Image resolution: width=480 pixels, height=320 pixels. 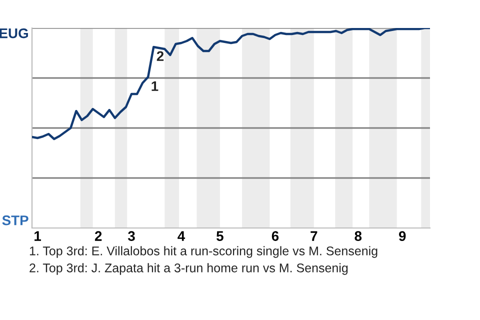 I want to click on text: STP, so click(x=15, y=220).